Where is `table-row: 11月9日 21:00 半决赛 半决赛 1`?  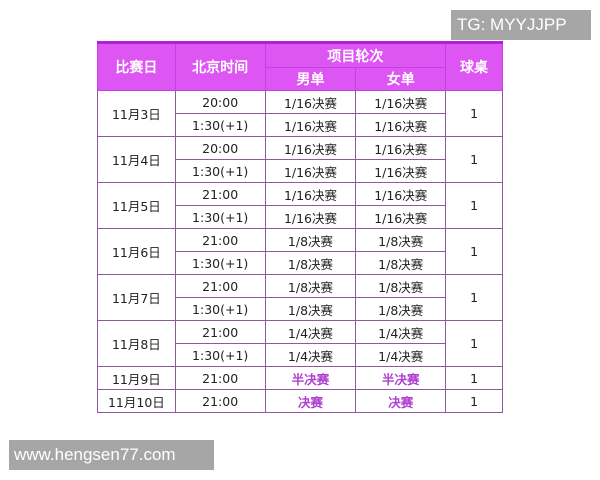 table-row: 11月9日 21:00 半决赛 半决赛 1 is located at coordinates (300, 378).